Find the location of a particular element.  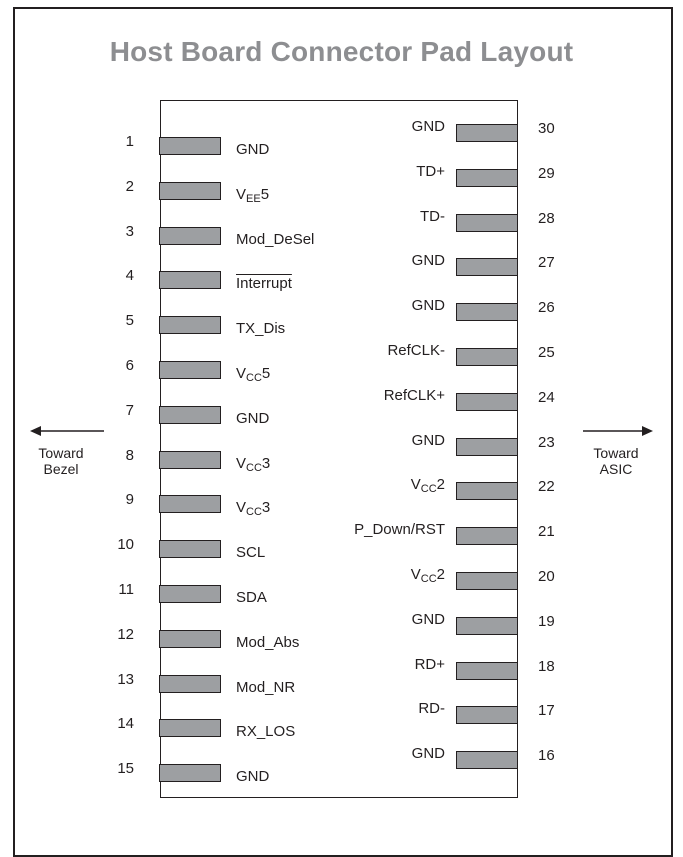

pin-label-text: SDA is located at coordinates (251, 597).